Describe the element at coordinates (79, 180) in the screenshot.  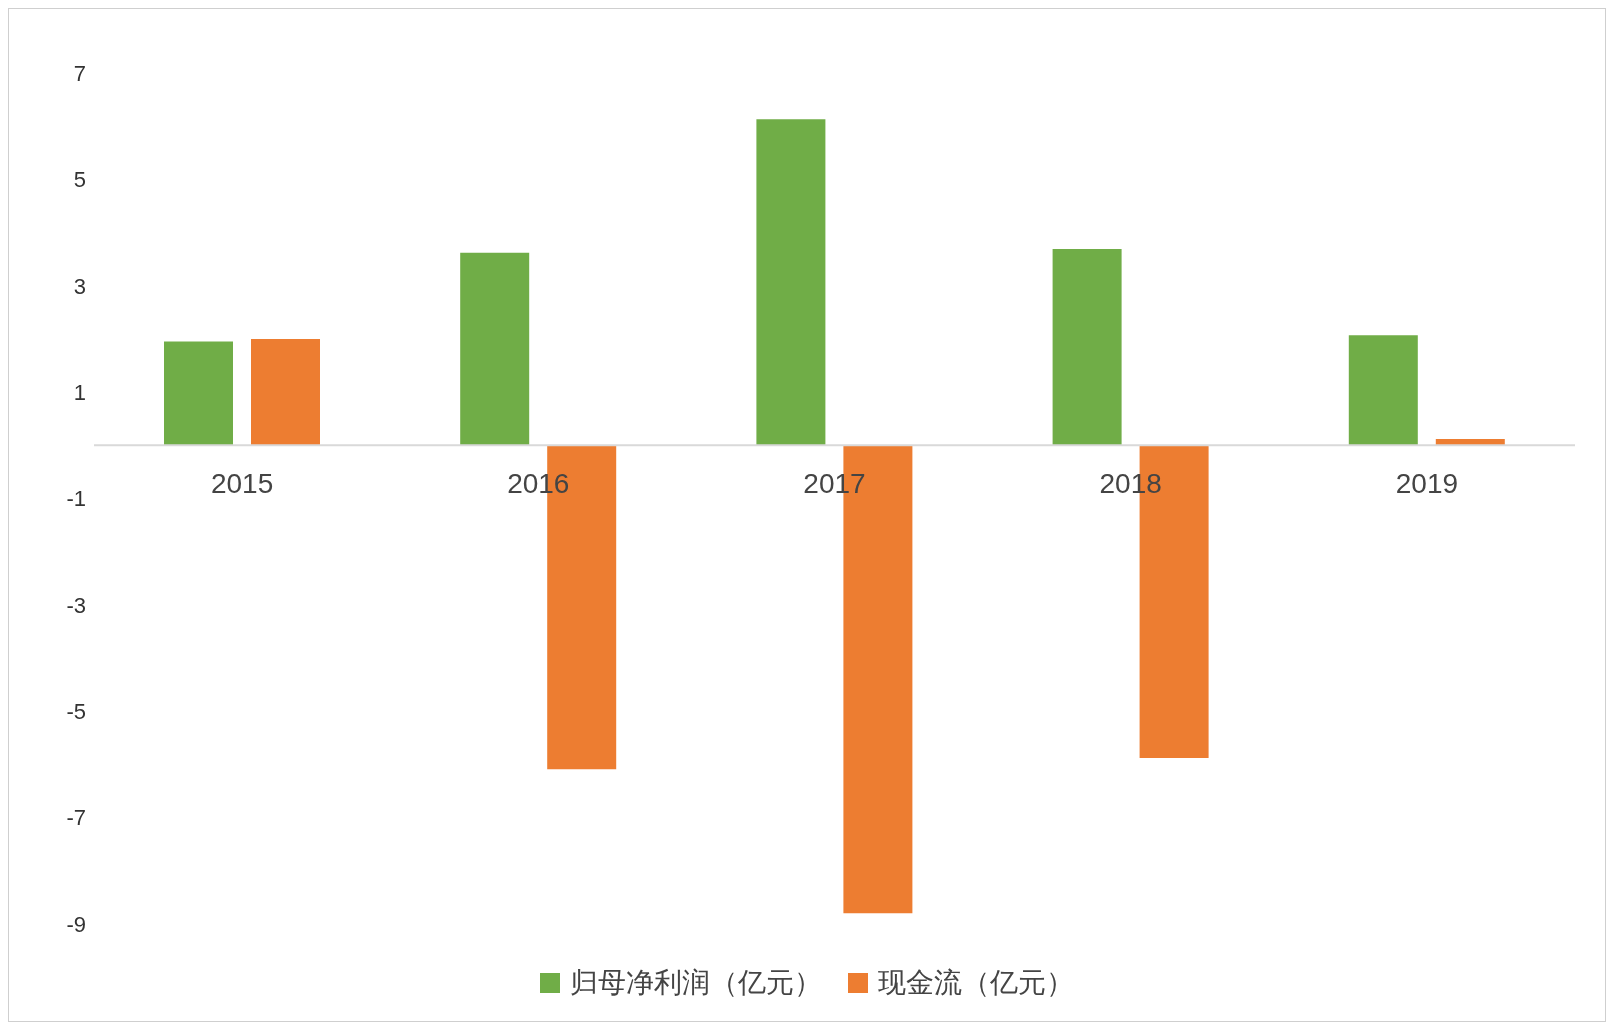
I see `y-tick-label: 5` at that location.